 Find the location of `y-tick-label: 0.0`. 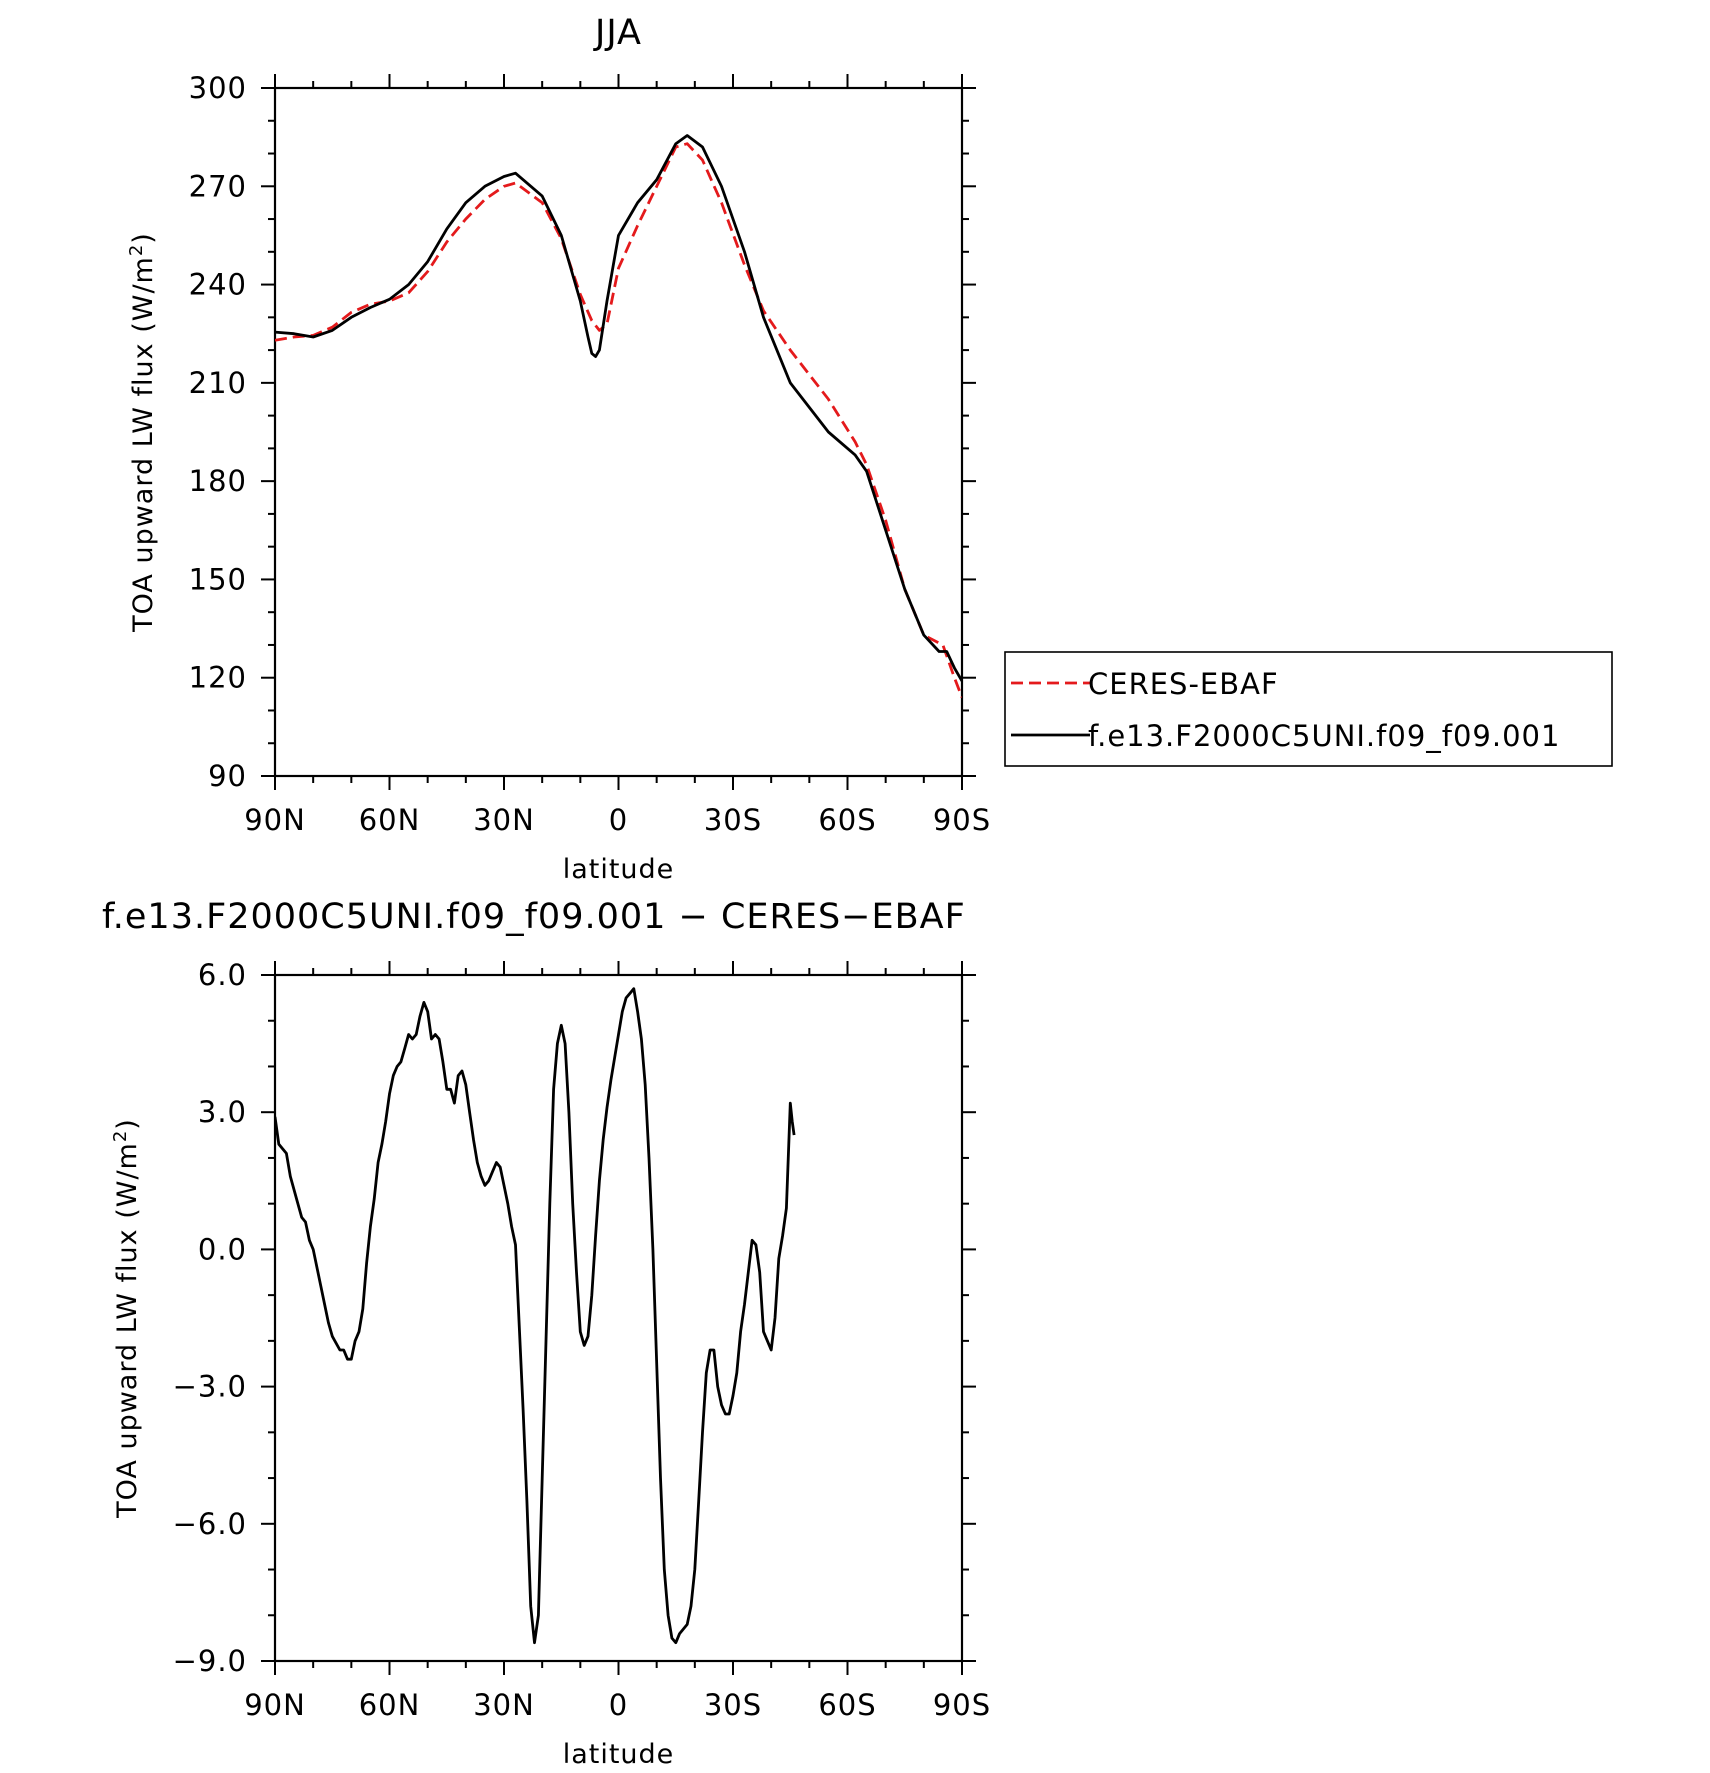

y-tick-label: 0.0 is located at coordinates (222, 1249).